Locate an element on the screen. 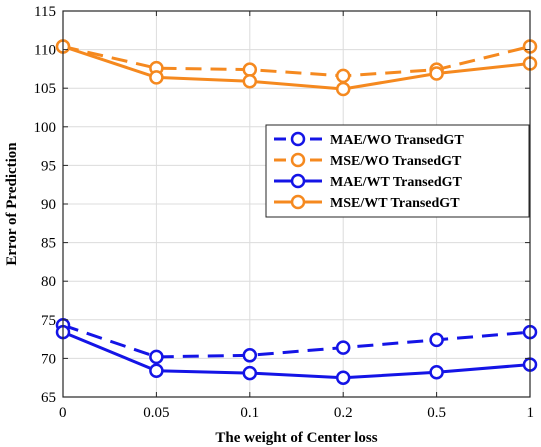 The height and width of the screenshot is (447, 541). y-tick-label: 70 is located at coordinates (48, 359).